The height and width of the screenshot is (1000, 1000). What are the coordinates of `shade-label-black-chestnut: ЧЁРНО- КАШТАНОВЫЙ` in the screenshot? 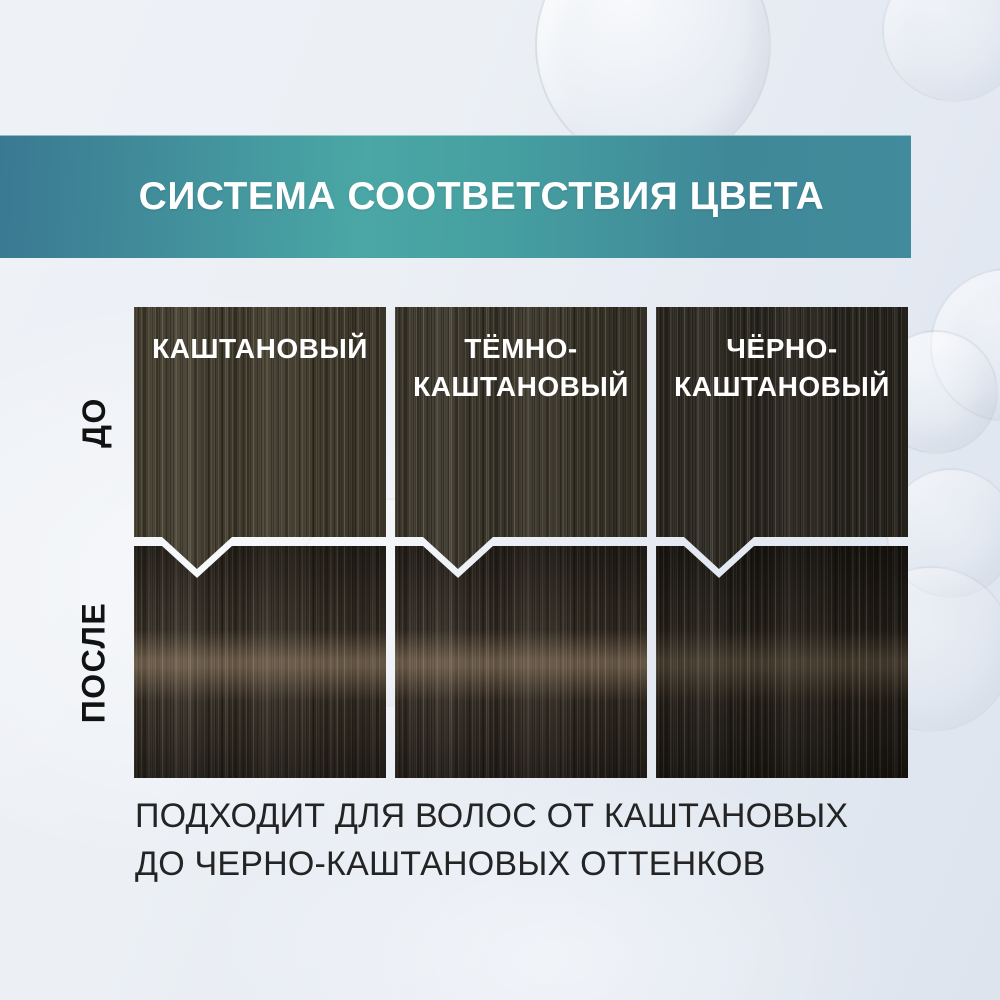 It's located at (782, 367).